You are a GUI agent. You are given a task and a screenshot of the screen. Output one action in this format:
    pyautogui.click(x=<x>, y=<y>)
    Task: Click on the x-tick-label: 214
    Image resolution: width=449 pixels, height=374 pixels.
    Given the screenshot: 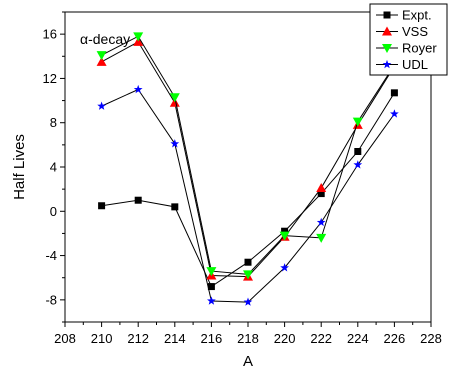 What is the action you would take?
    pyautogui.click(x=175, y=338)
    